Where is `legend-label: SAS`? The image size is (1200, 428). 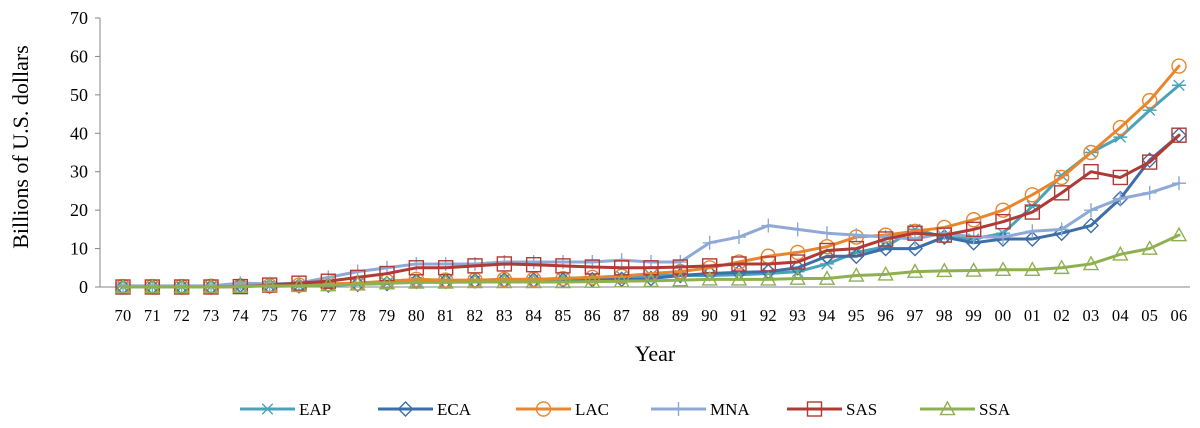
legend-label: SAS is located at coordinates (861, 409).